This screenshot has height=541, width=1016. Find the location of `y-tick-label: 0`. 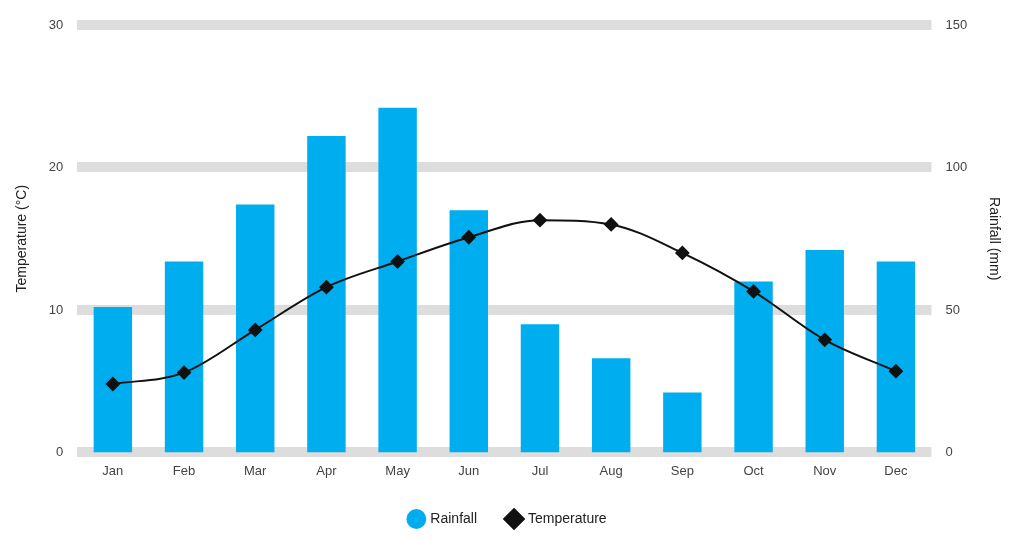

y-tick-label: 0 is located at coordinates (60, 451).